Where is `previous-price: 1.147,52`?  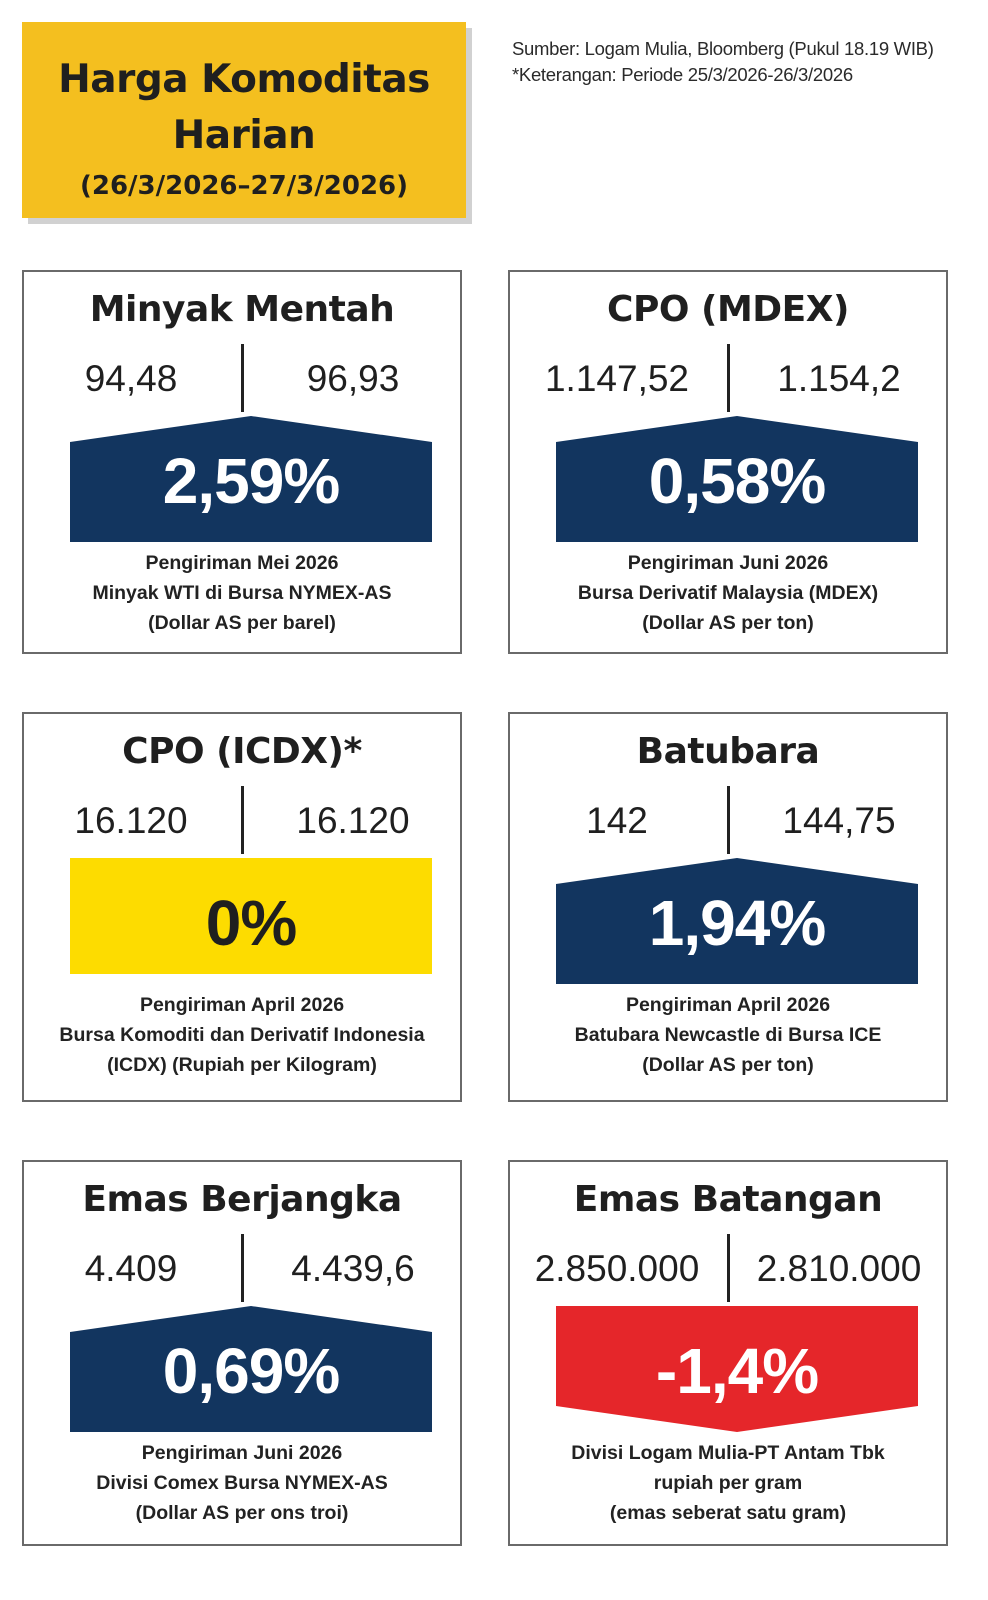
previous-price: 1.147,52 is located at coordinates (617, 378).